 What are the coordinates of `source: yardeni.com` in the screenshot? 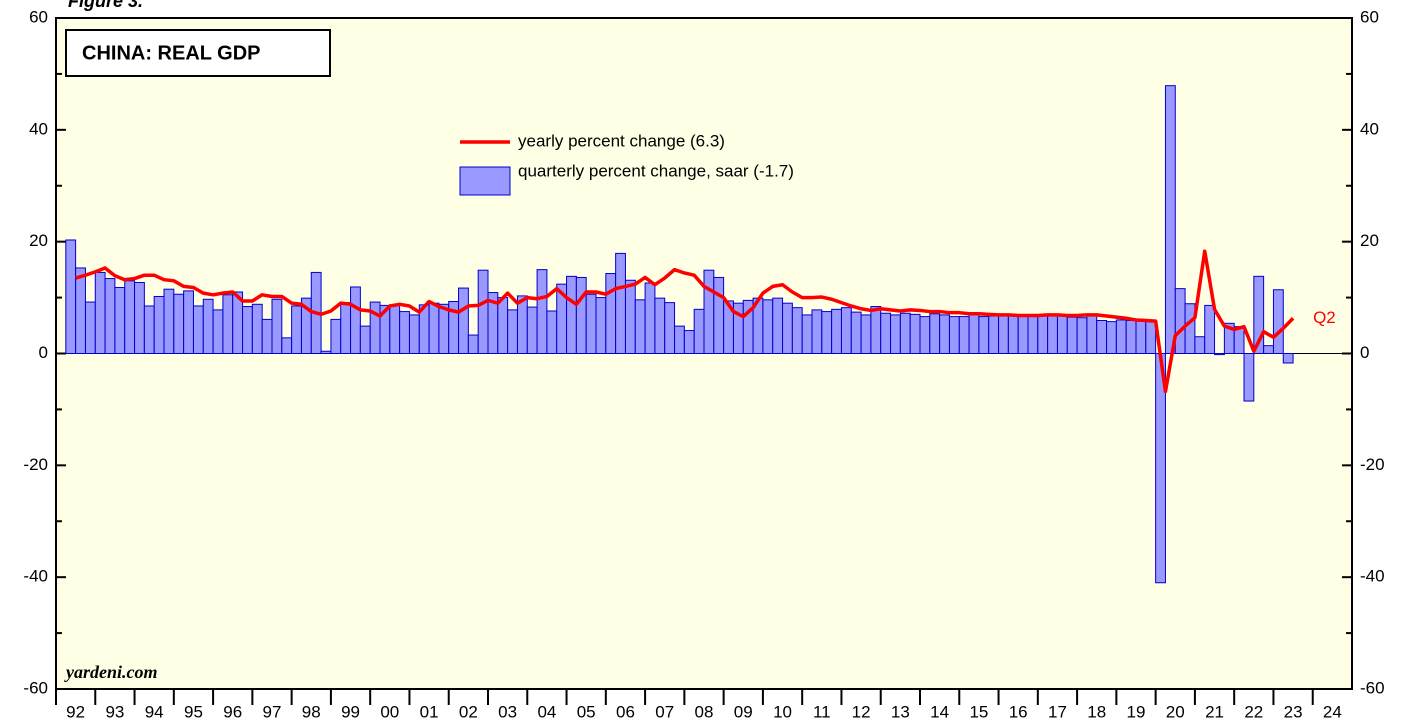 It's located at (111, 672).